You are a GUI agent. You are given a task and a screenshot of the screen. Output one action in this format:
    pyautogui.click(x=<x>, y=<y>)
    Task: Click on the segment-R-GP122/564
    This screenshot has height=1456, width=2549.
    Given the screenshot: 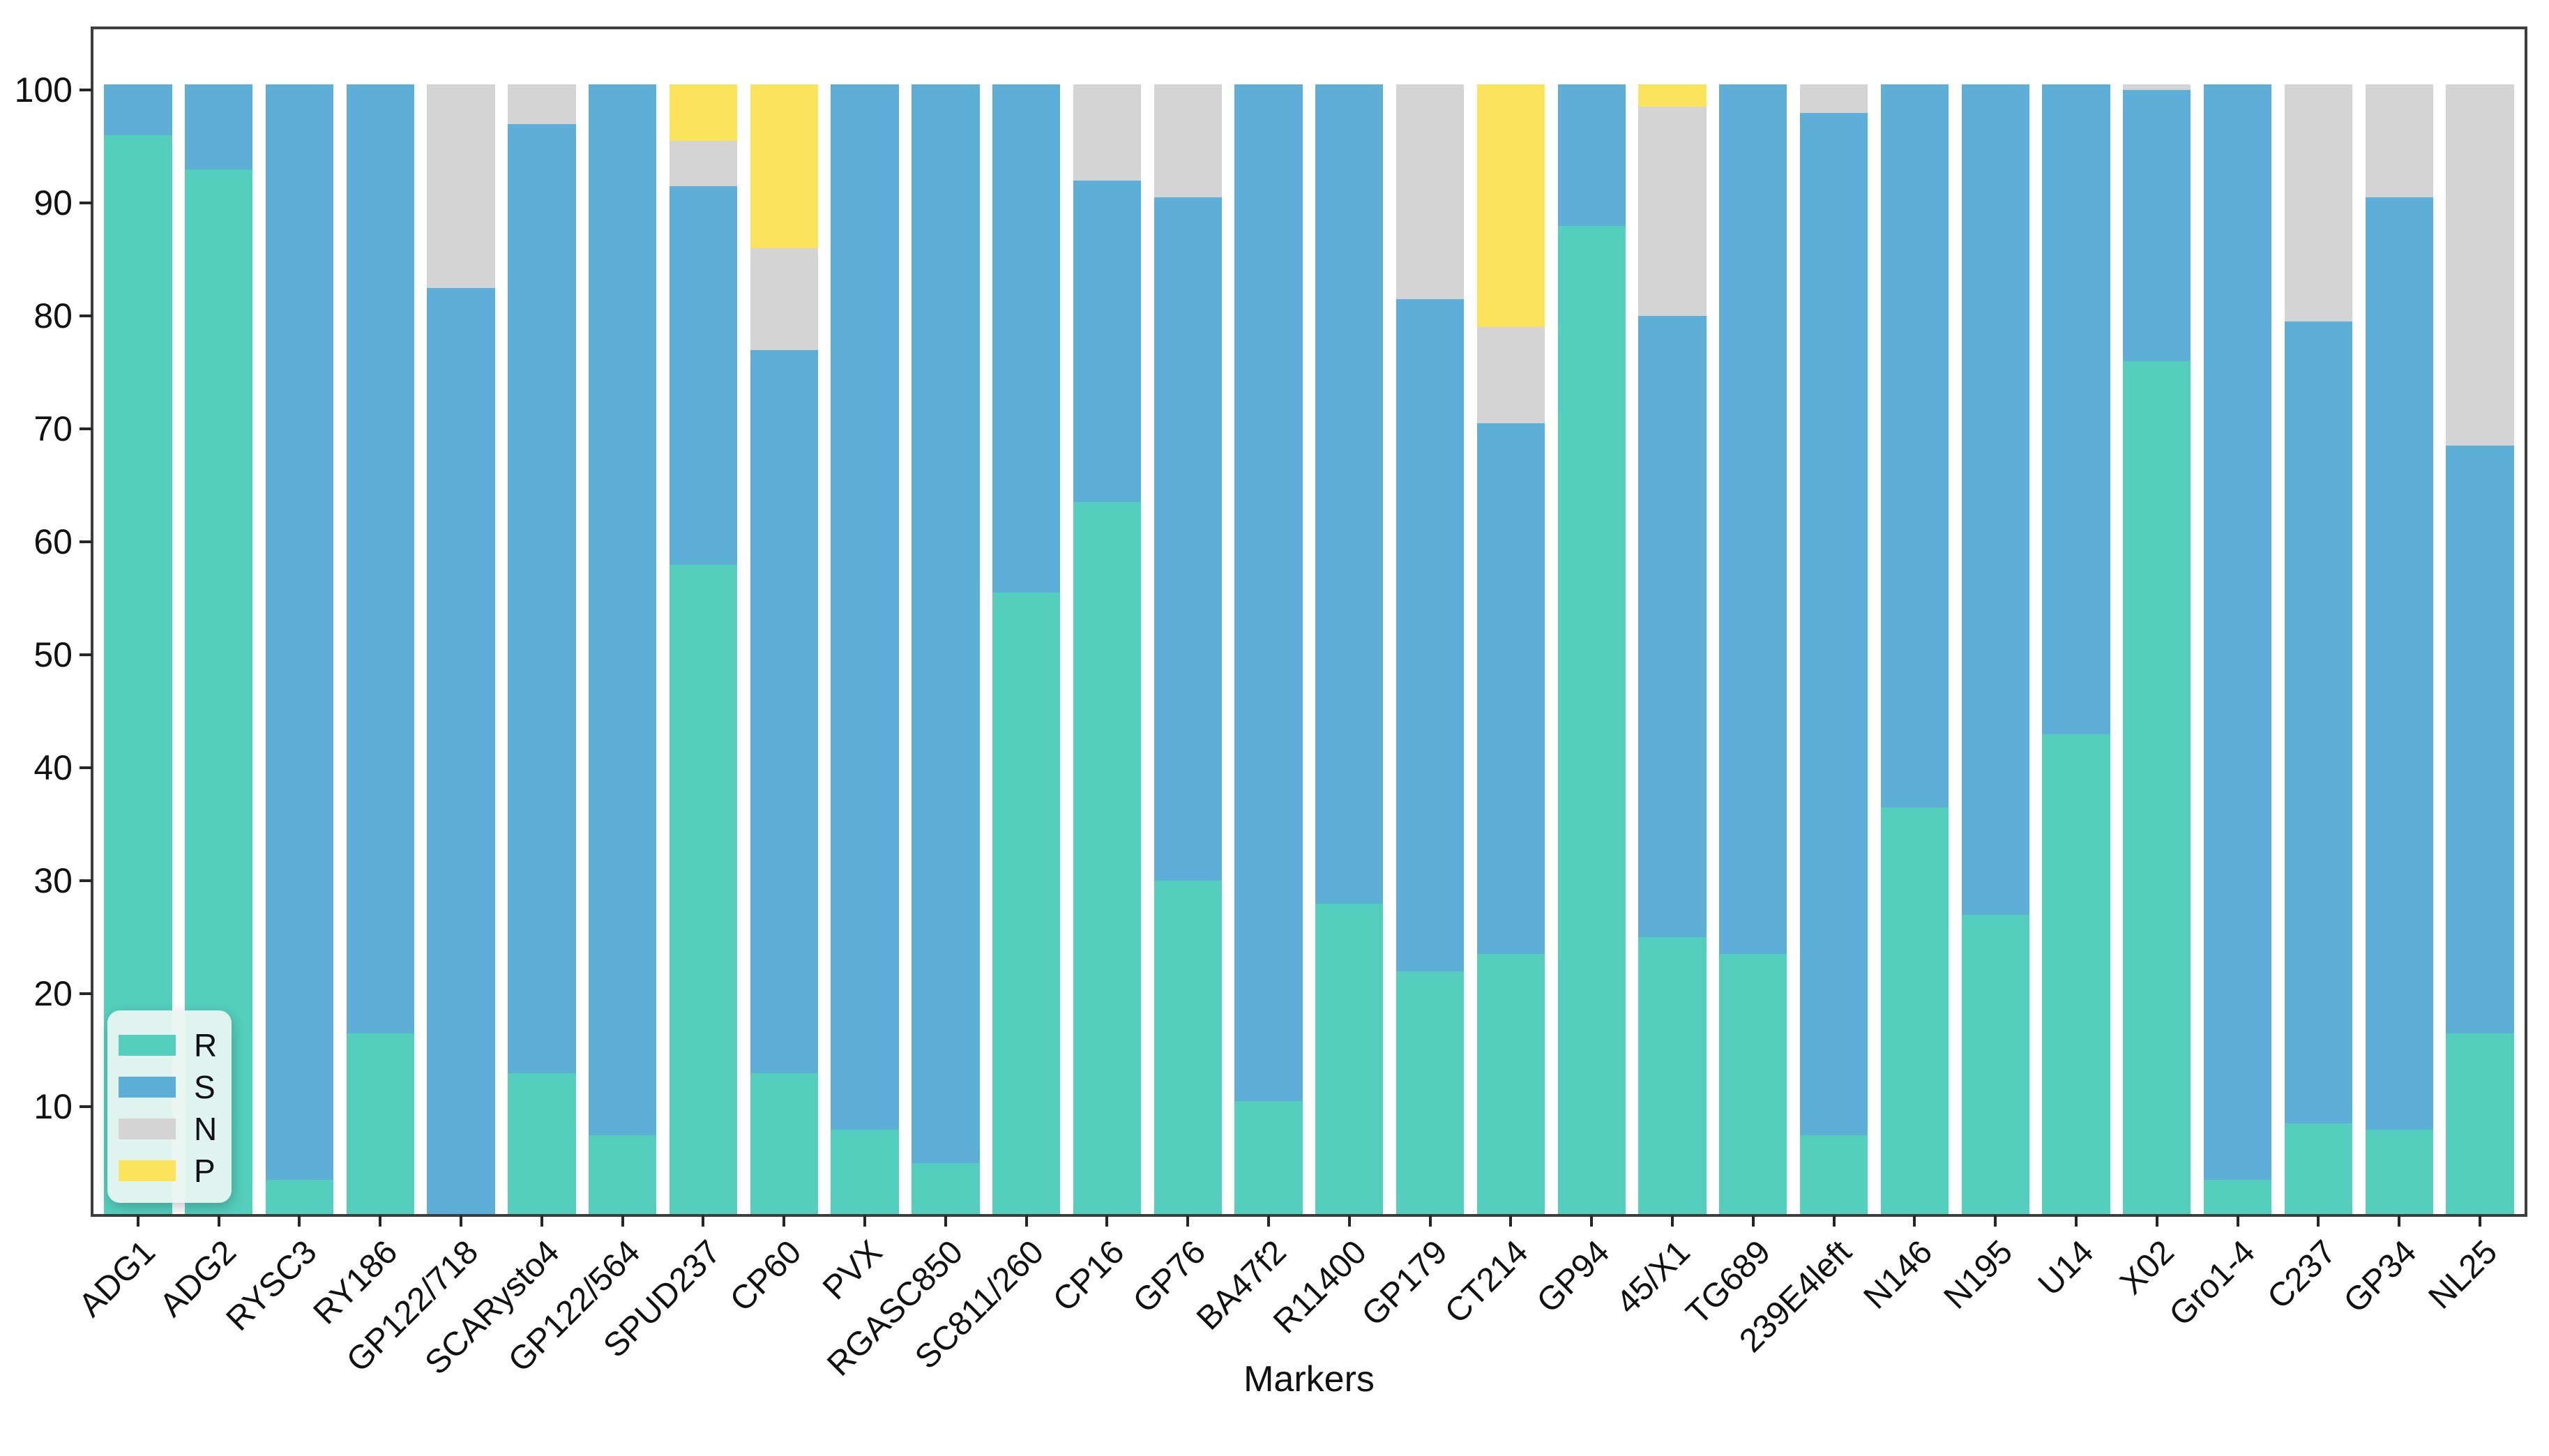 What is the action you would take?
    pyautogui.click(x=623, y=1174)
    